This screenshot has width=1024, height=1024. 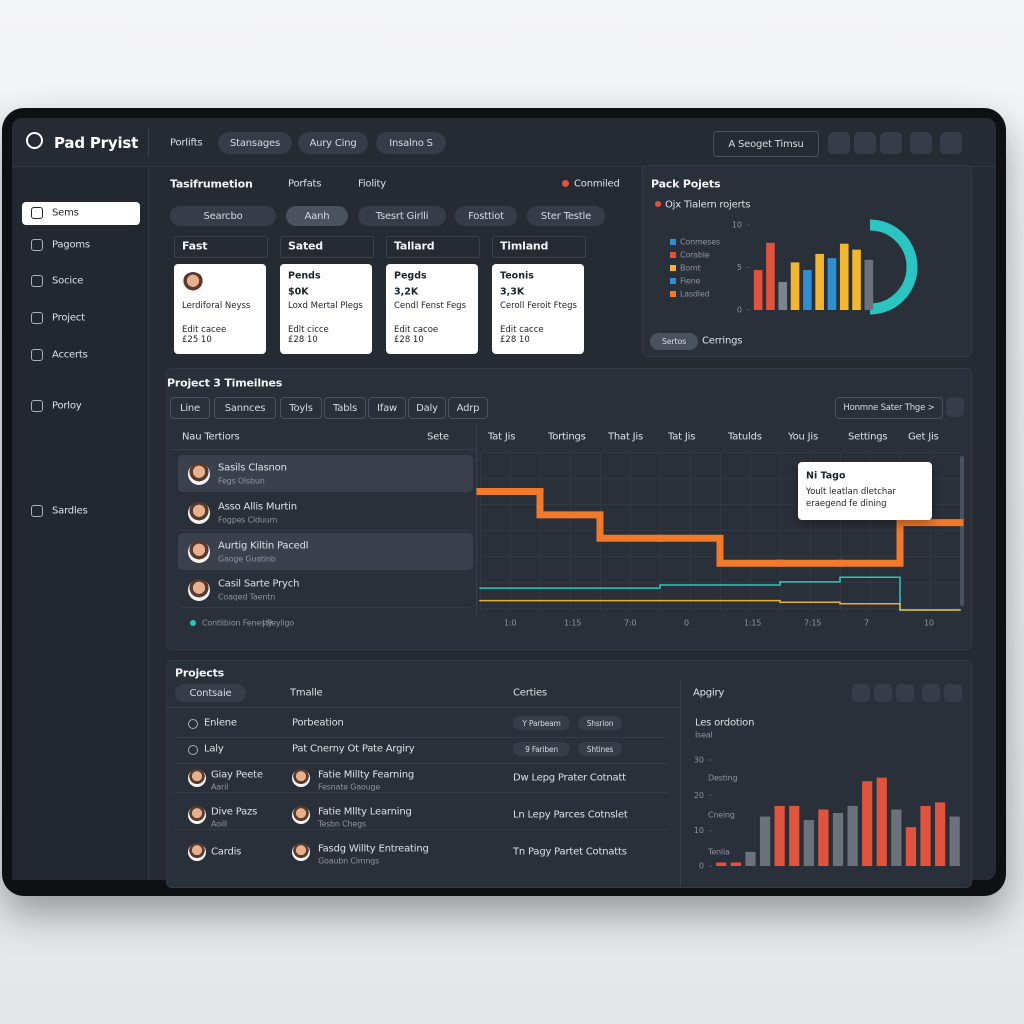 I want to click on search-box: A Seoget Timsu, so click(x=766, y=144).